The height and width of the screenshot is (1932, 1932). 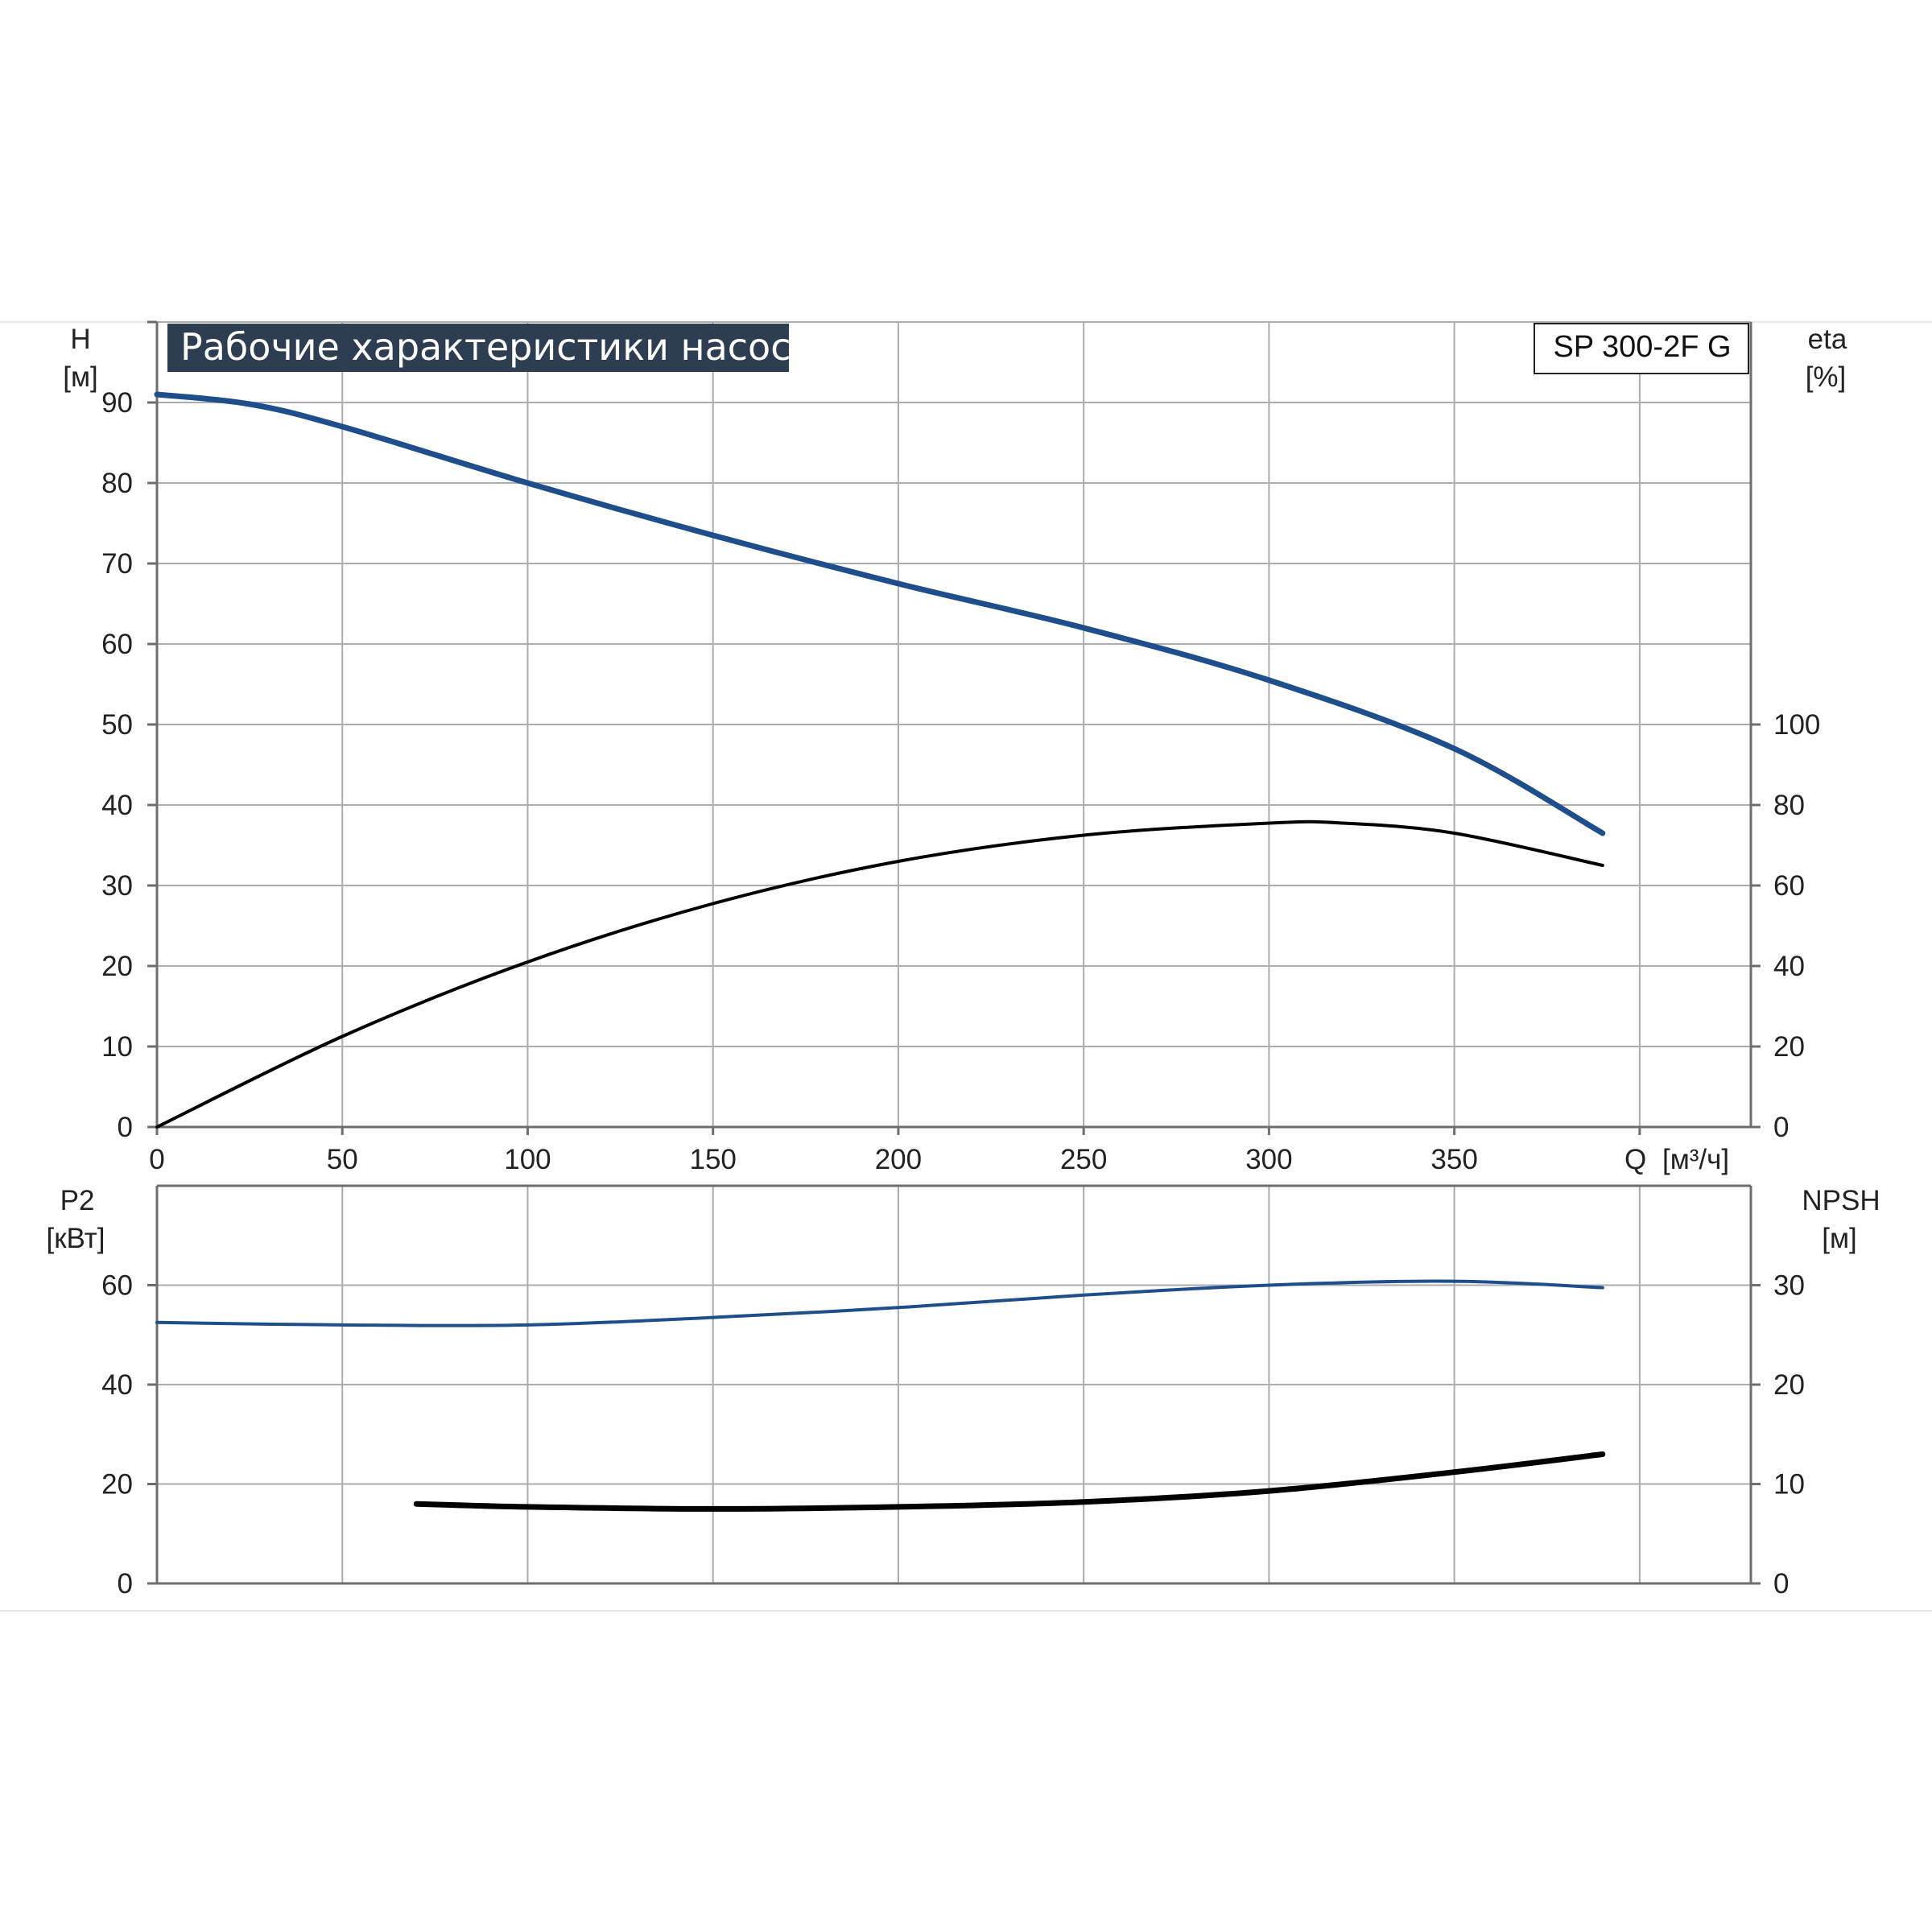 What do you see at coordinates (117, 483) in the screenshot?
I see `h-tick-label-80: 80` at bounding box center [117, 483].